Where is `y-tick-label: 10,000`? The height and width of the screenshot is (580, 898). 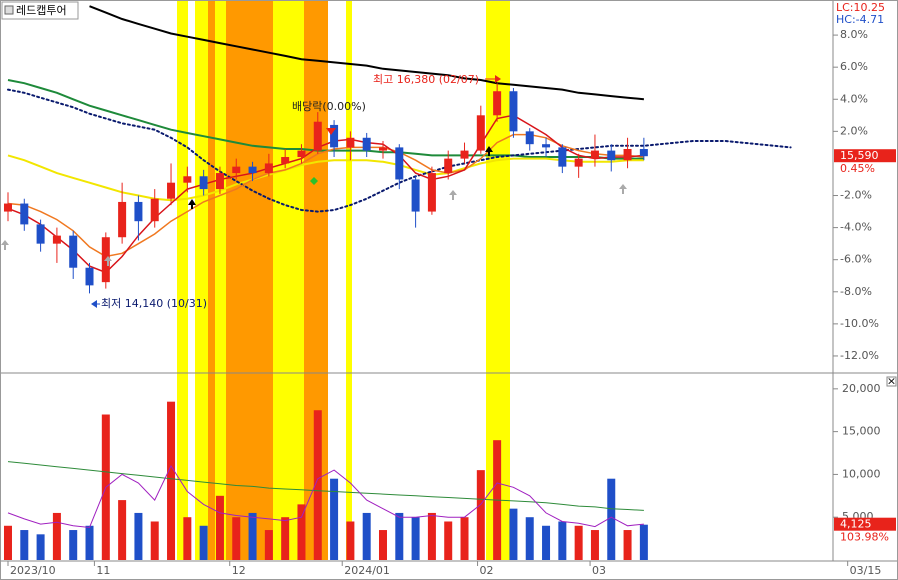
y-tick-label: 10,000 is located at coordinates (861, 473).